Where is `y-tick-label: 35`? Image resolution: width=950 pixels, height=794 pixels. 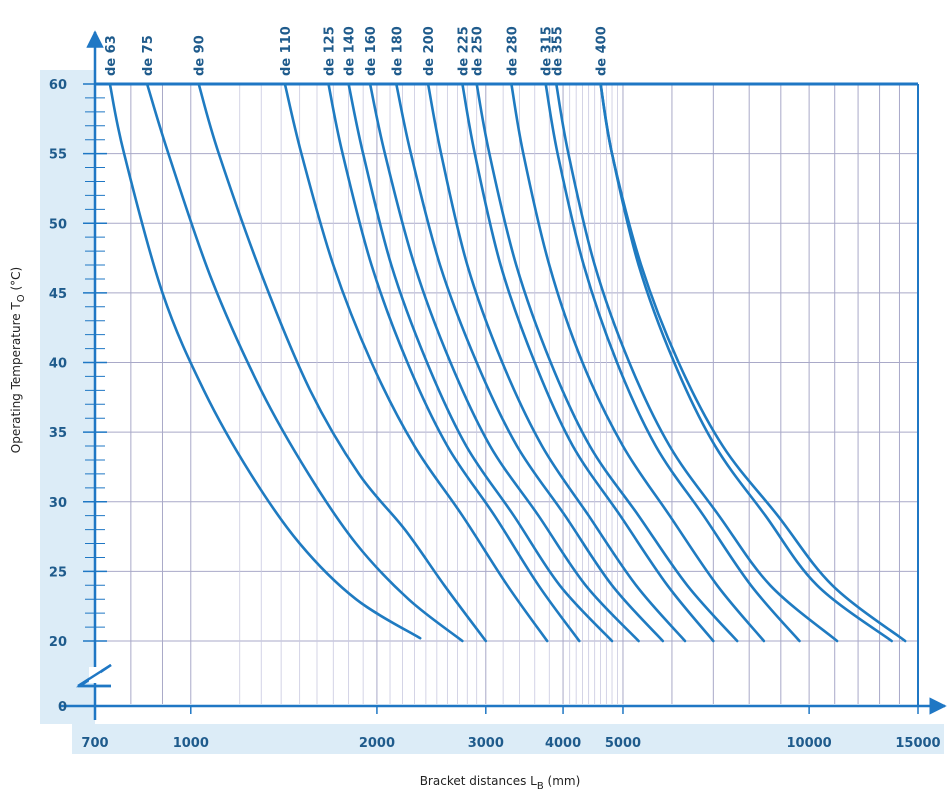 y-tick-label: 35 is located at coordinates (58, 433).